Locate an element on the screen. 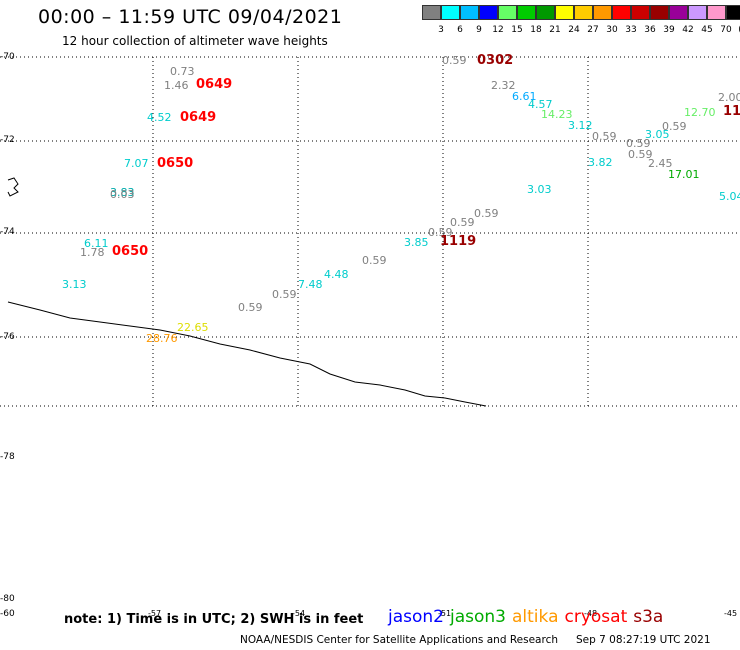  wave-height-label: 3.13 is located at coordinates (74, 284).